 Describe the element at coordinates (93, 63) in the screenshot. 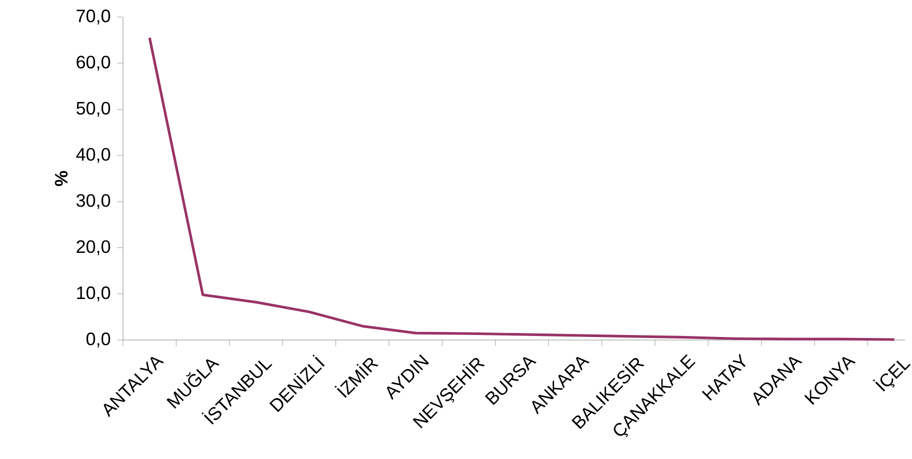

I see `y-tick-label: 60,0` at that location.